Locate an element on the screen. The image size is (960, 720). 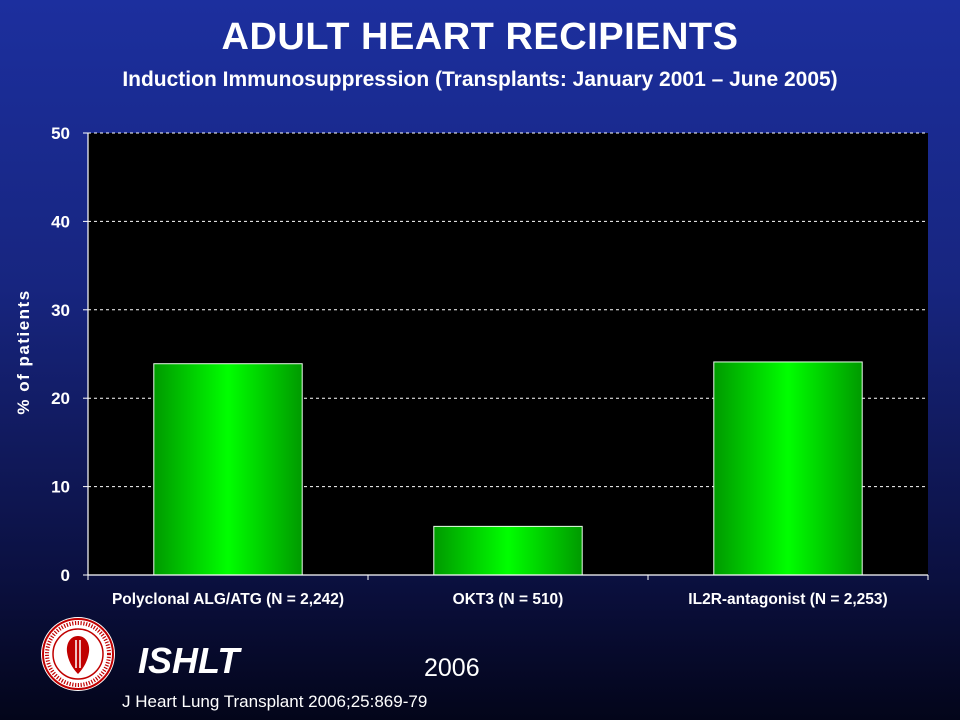
x-category-label: Polyclonal ALG/ATG (N = 2,242) is located at coordinates (228, 599).